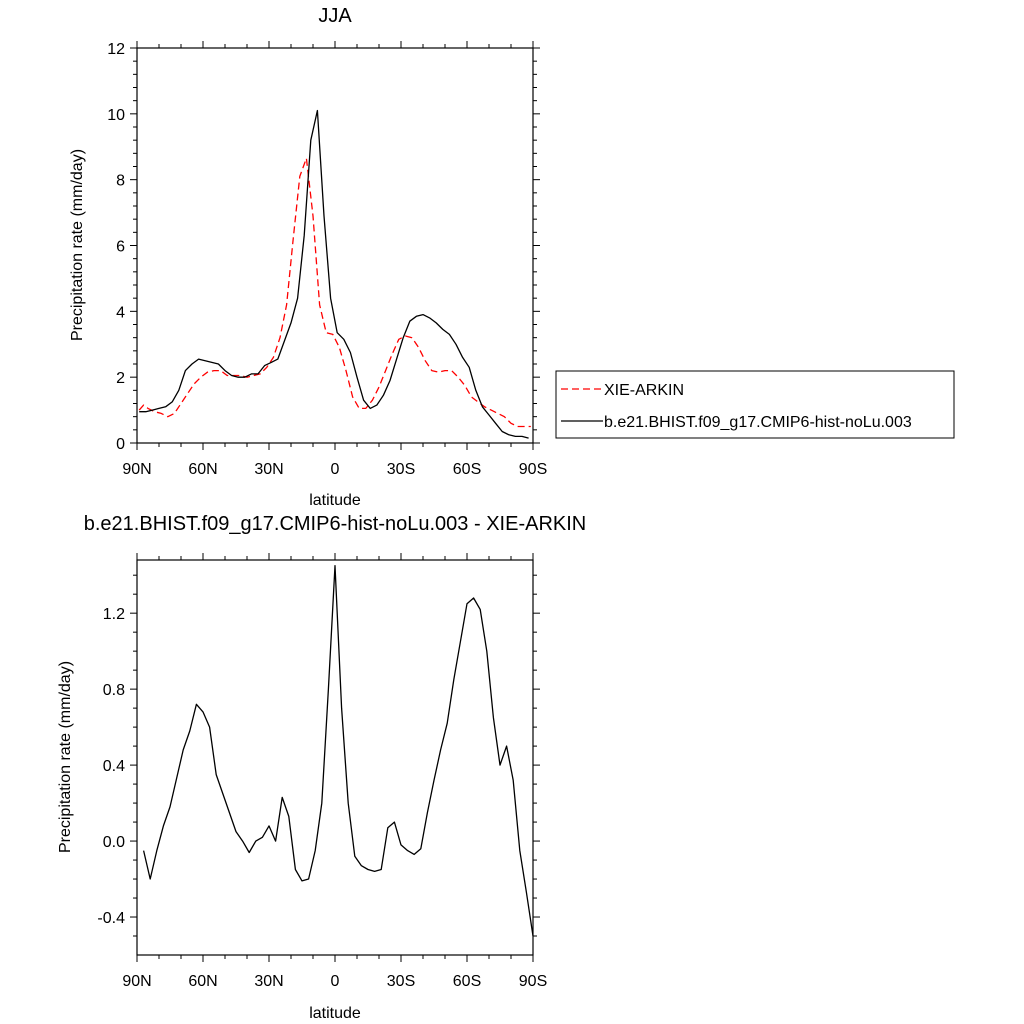 Image resolution: width=1024 pixels, height=1024 pixels. I want to click on legend-label-xie-arkin: XIE-ARKIN, so click(644, 390).